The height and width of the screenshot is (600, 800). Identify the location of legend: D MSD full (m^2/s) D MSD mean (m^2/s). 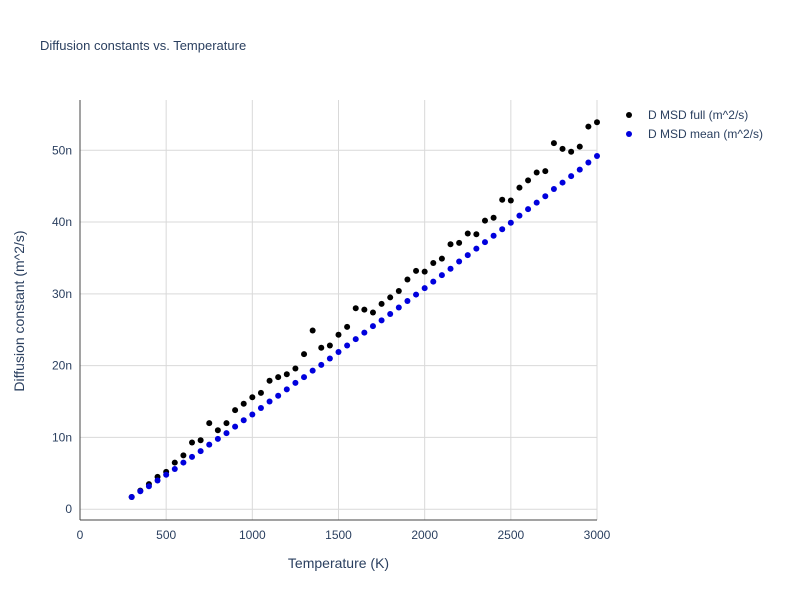
(694, 124).